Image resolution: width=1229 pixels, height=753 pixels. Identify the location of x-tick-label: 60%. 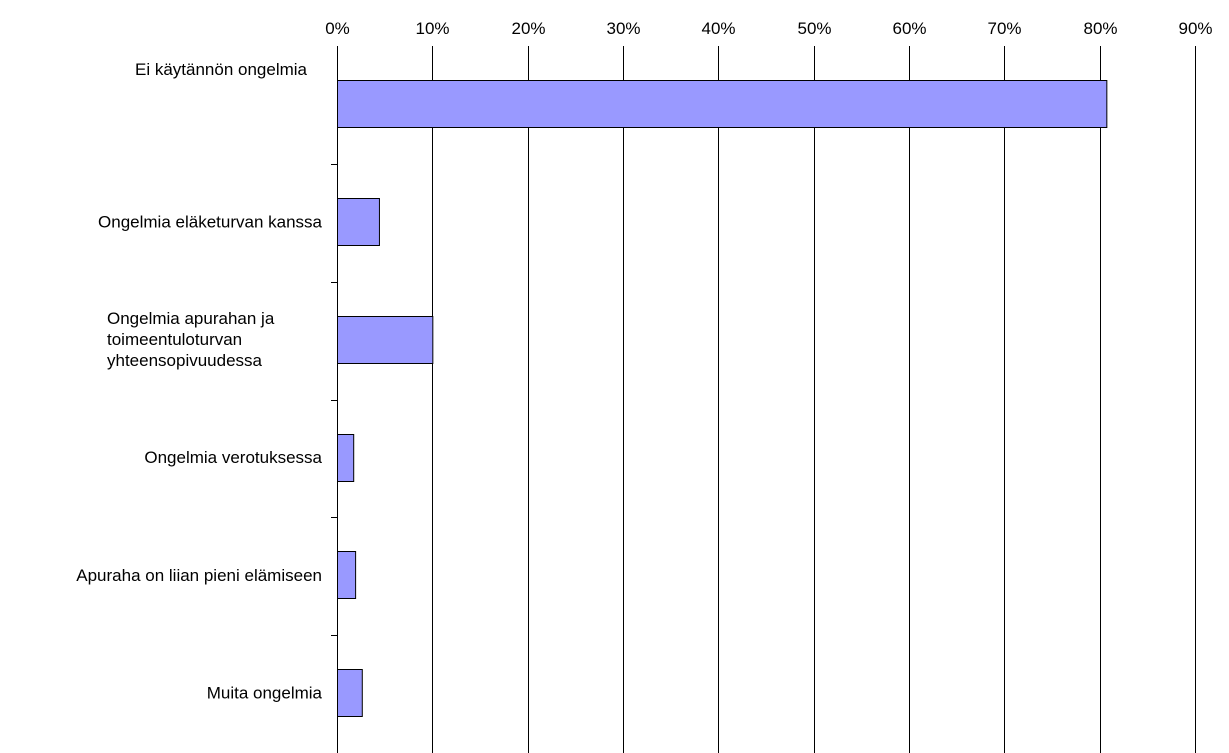
(909, 28).